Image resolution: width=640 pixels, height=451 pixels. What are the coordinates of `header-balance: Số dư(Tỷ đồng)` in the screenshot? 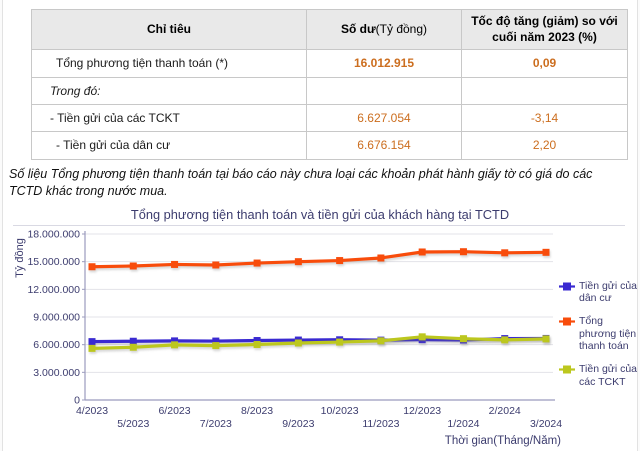 It's located at (384, 29).